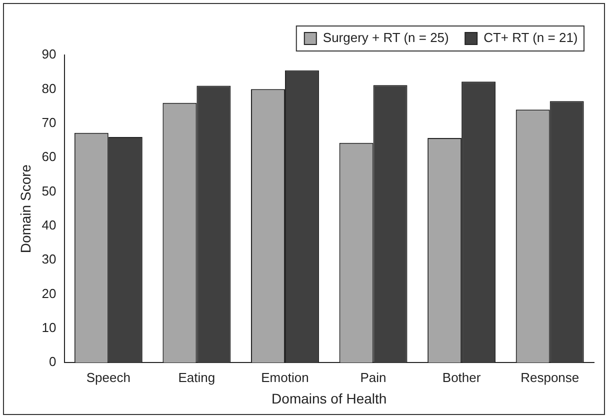  Describe the element at coordinates (49, 156) in the screenshot. I see `y-tick-label: 60` at that location.